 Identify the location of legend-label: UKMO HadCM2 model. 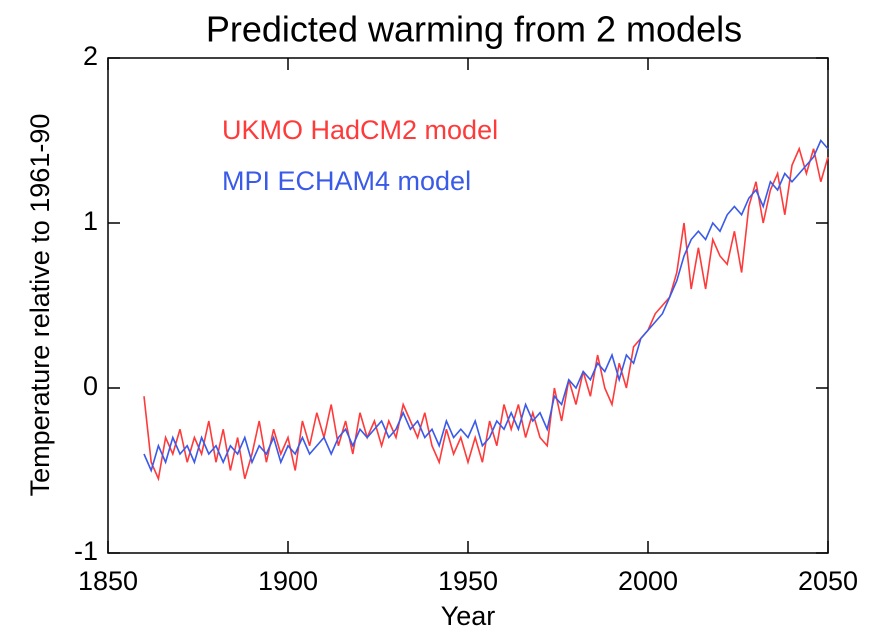
(360, 130).